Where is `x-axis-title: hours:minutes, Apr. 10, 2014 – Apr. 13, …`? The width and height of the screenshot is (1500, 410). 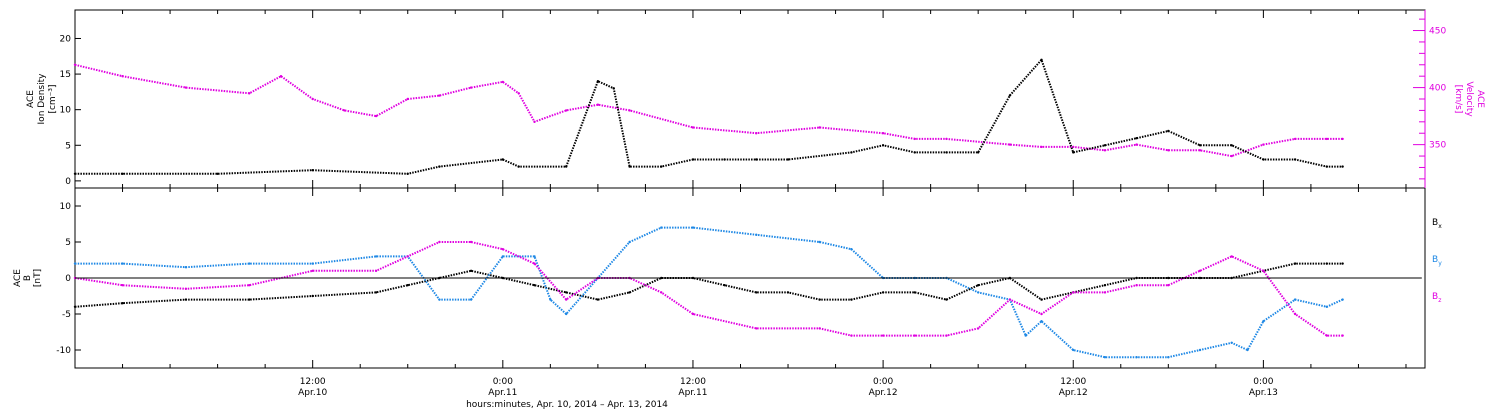
x-axis-title: hours:minutes, Apr. 10, 2014 – Apr. 13, … is located at coordinates (567, 405).